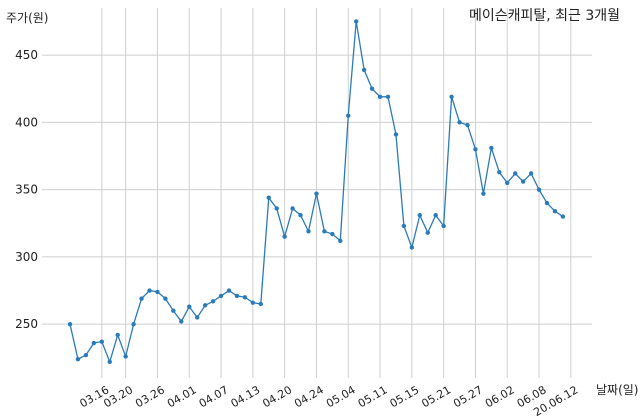 The width and height of the screenshot is (640, 419). Describe the element at coordinates (26, 122) in the screenshot. I see `y-tick-label: 400` at that location.